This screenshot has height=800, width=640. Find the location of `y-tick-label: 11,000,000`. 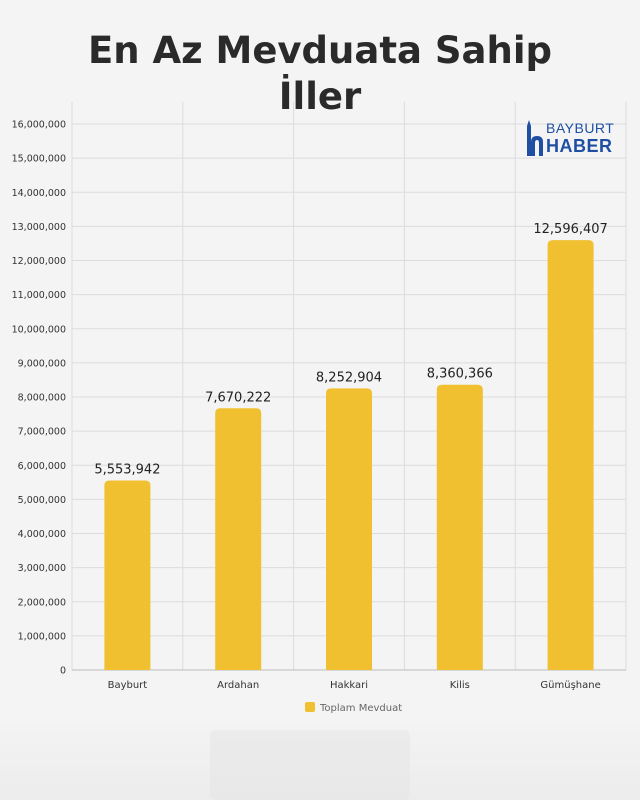

y-tick-label: 11,000,000 is located at coordinates (39, 295).